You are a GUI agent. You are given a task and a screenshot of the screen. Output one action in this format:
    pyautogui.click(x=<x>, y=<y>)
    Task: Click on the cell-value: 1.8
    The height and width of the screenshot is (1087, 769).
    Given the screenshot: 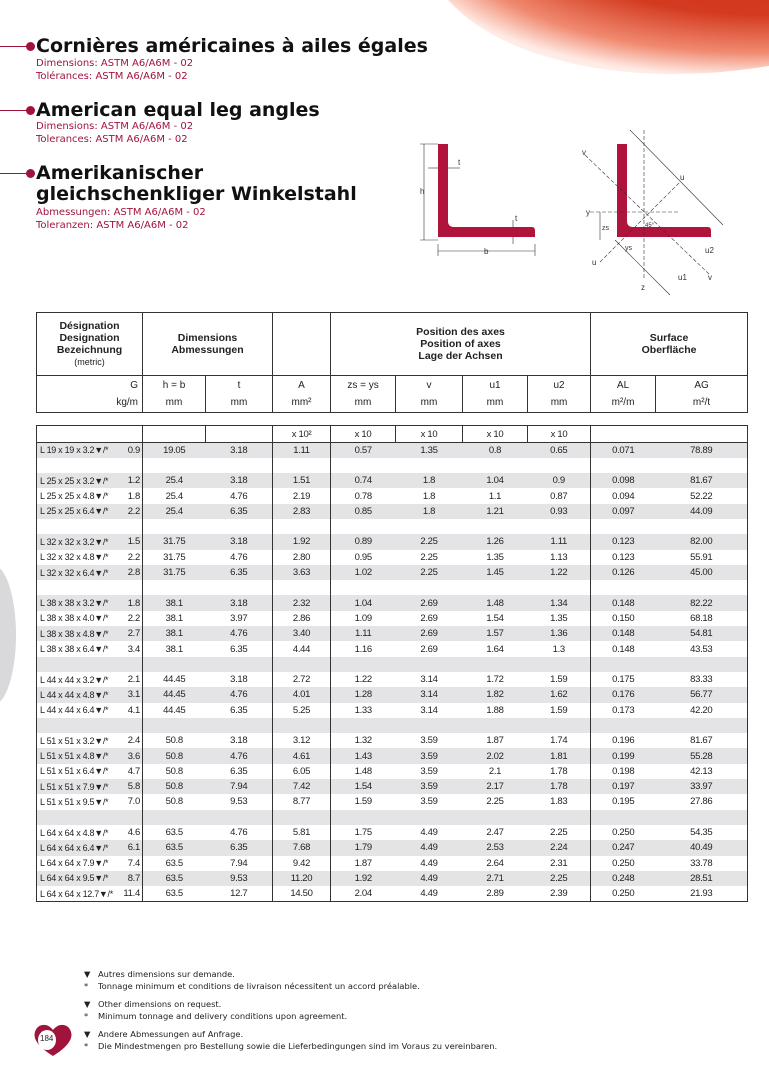 What is the action you would take?
    pyautogui.click(x=132, y=496)
    